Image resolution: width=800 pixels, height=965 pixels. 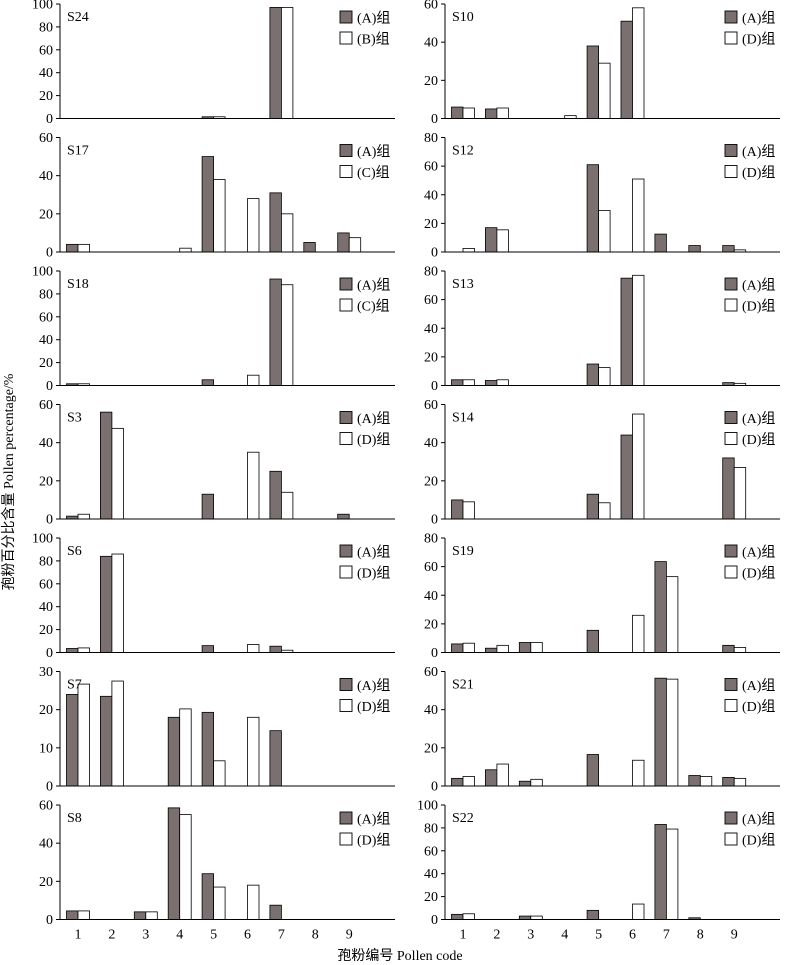 I want to click on bar-s7-s1-c2, so click(x=106, y=741).